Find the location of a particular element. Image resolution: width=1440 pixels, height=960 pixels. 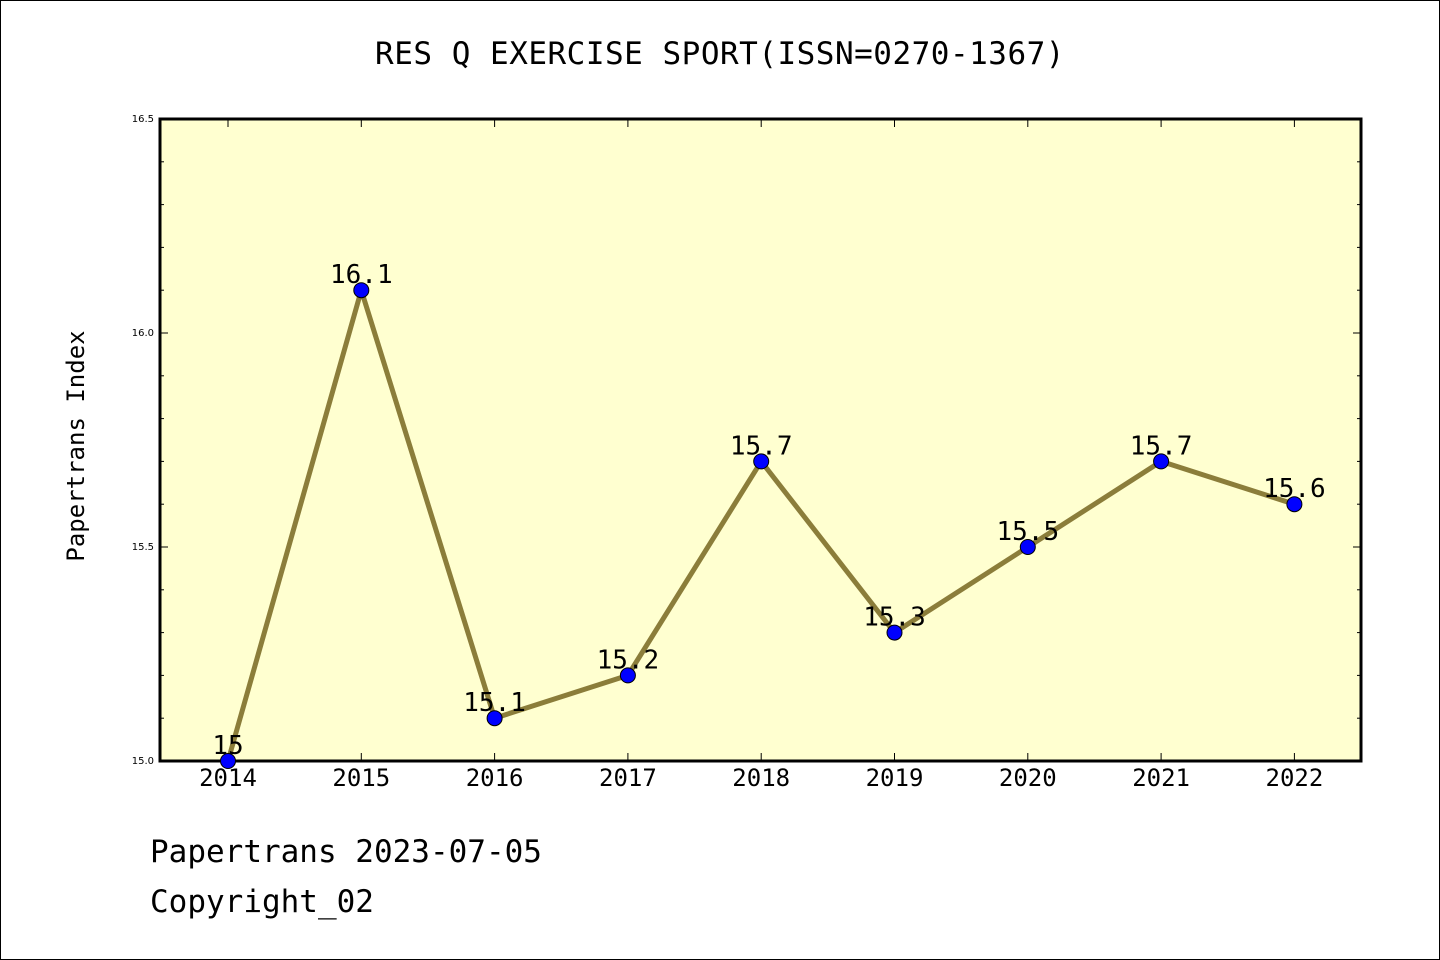

data-label-2022: 15.6 is located at coordinates (1294, 489).